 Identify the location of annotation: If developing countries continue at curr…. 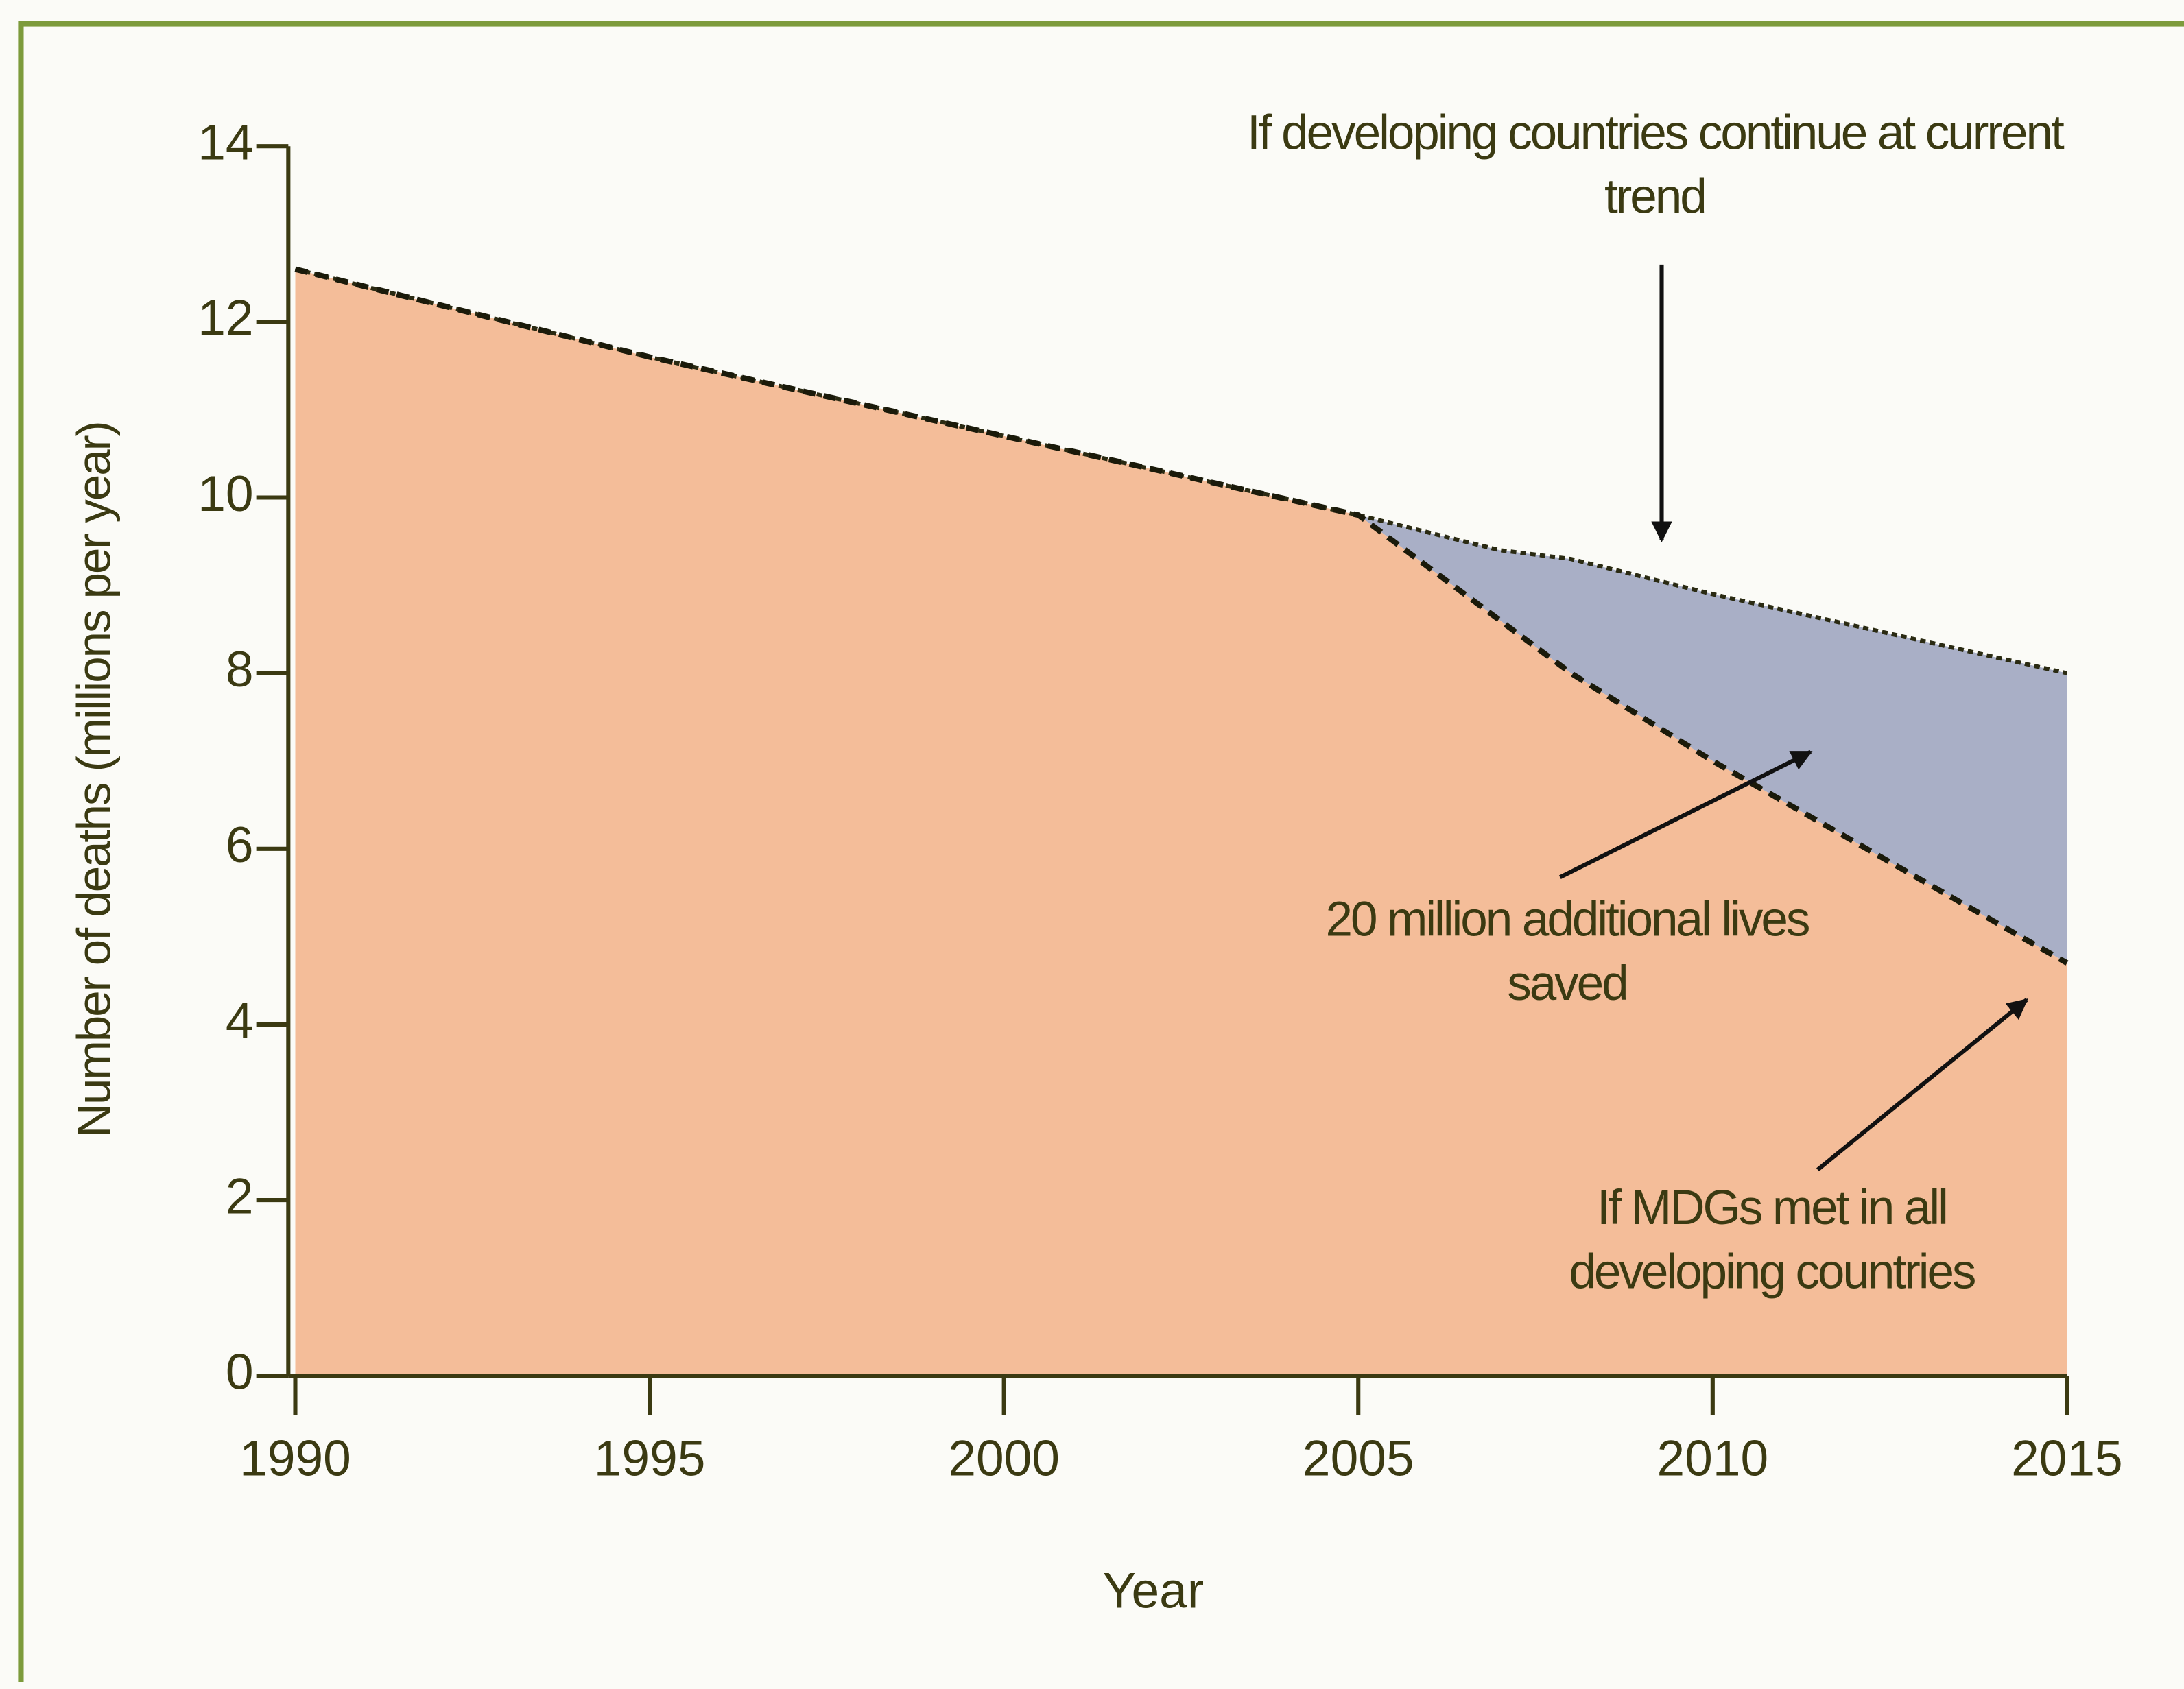
(1656, 165).